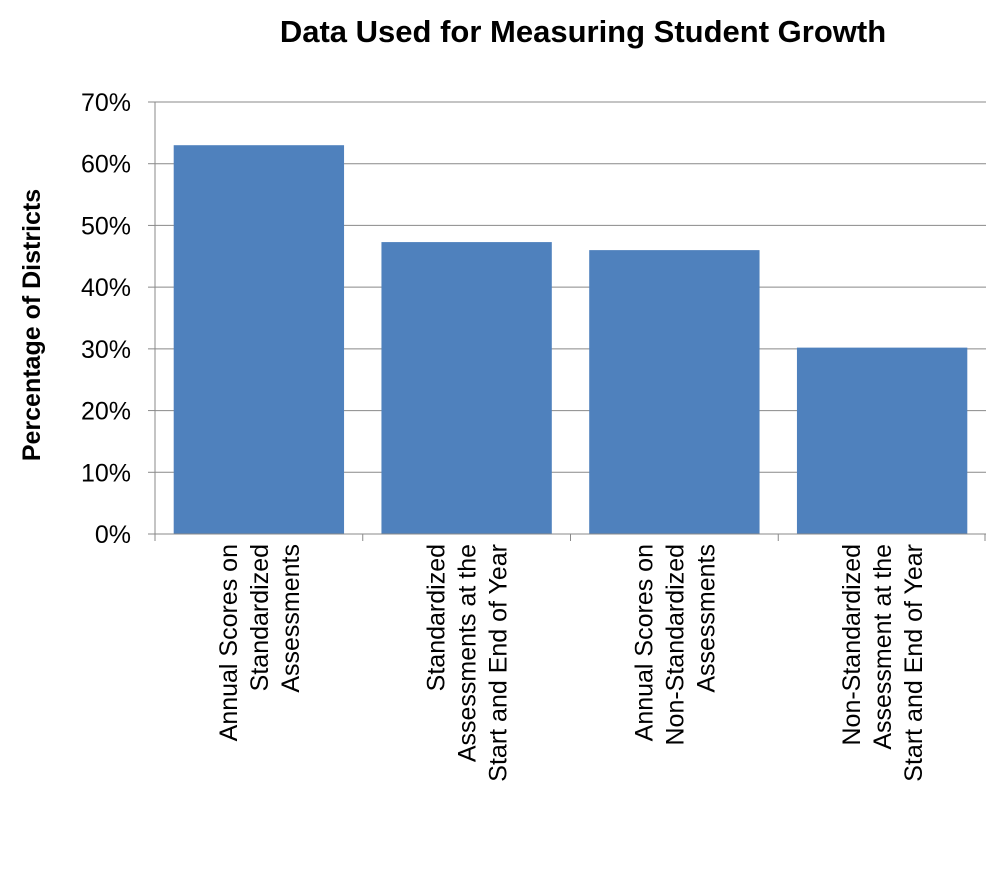 This screenshot has height=870, width=986. Describe the element at coordinates (883, 647) in the screenshot. I see `x-tick-label: Assessment at the` at that location.